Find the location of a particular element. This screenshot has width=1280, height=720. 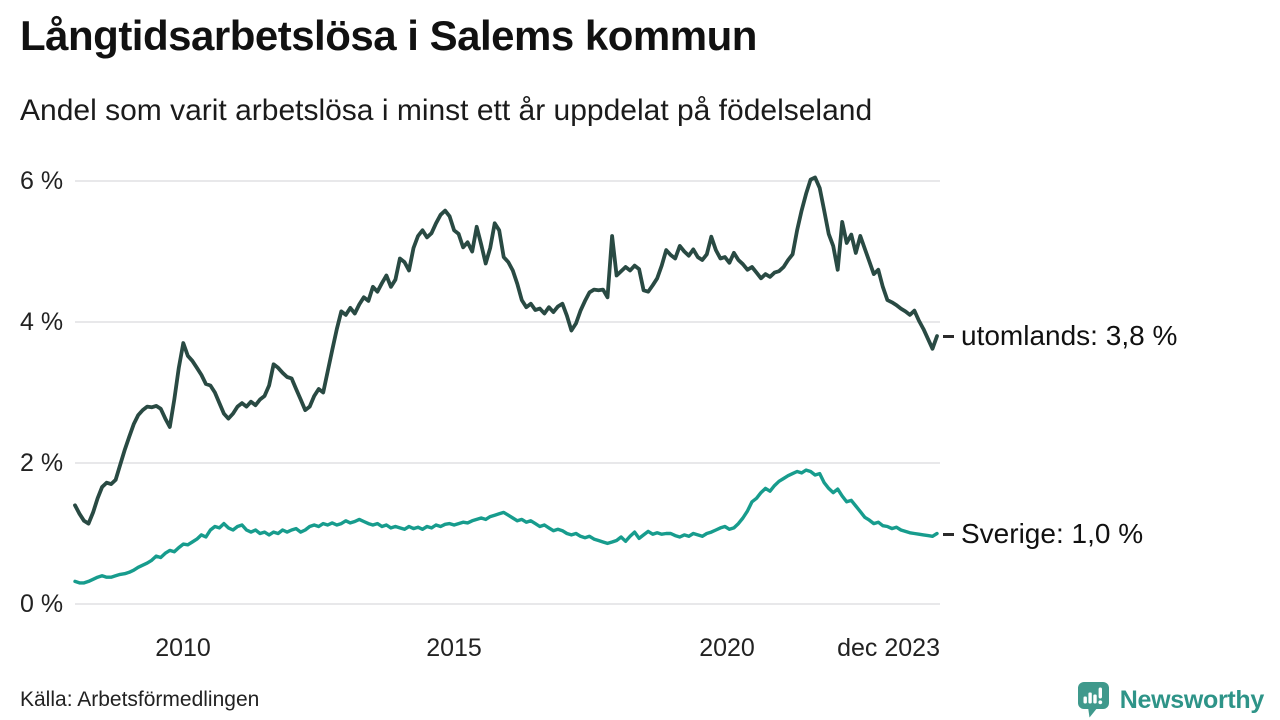

chart-title: Långtidsarbetslösa i Salems kommun is located at coordinates (388, 35).